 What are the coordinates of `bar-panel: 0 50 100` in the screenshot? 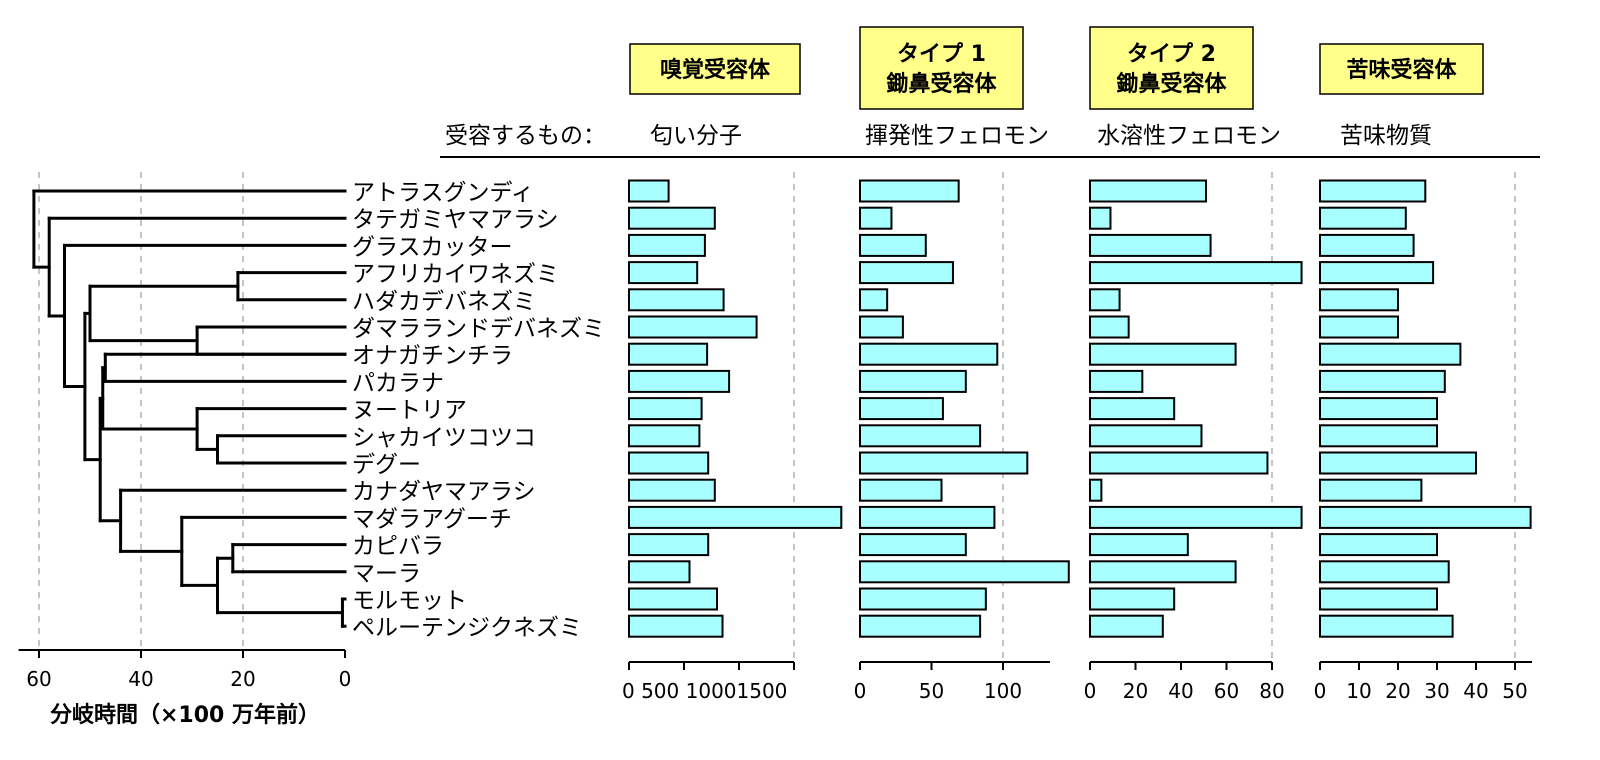 It's located at (962, 437).